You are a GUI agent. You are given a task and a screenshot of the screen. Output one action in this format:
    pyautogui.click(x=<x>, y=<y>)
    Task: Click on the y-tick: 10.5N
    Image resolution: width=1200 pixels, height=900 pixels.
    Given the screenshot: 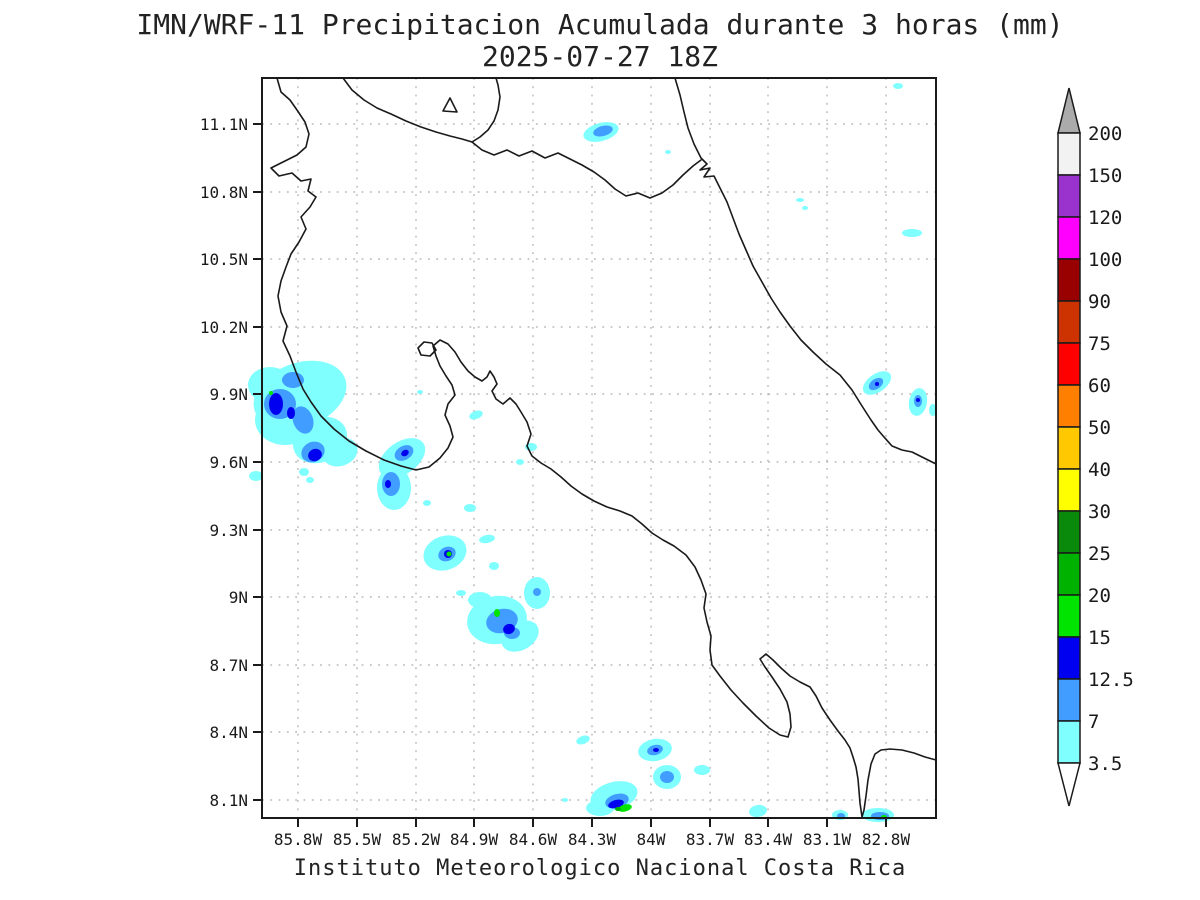 What is the action you would take?
    pyautogui.click(x=224, y=259)
    